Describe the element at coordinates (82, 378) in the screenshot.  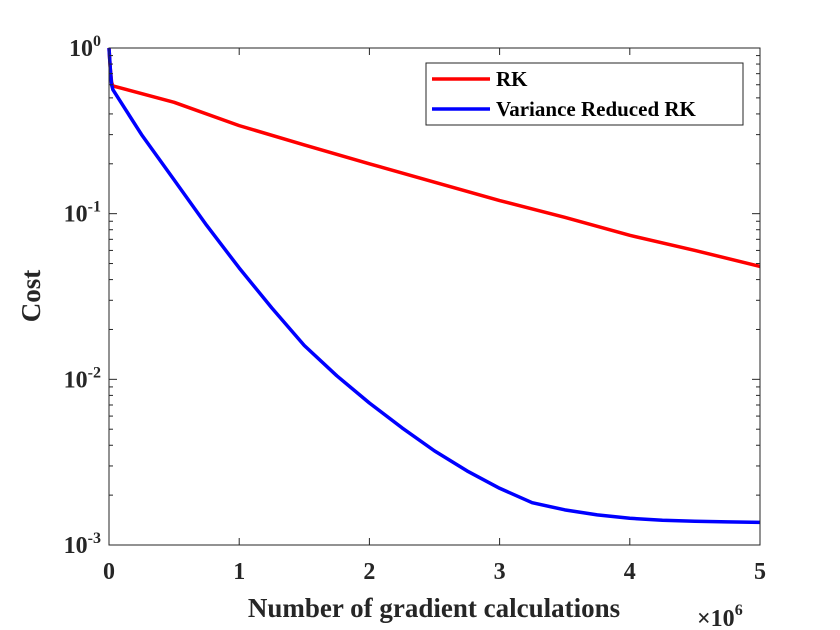
I see `y-tick-label-2: 10⁻²` at that location.